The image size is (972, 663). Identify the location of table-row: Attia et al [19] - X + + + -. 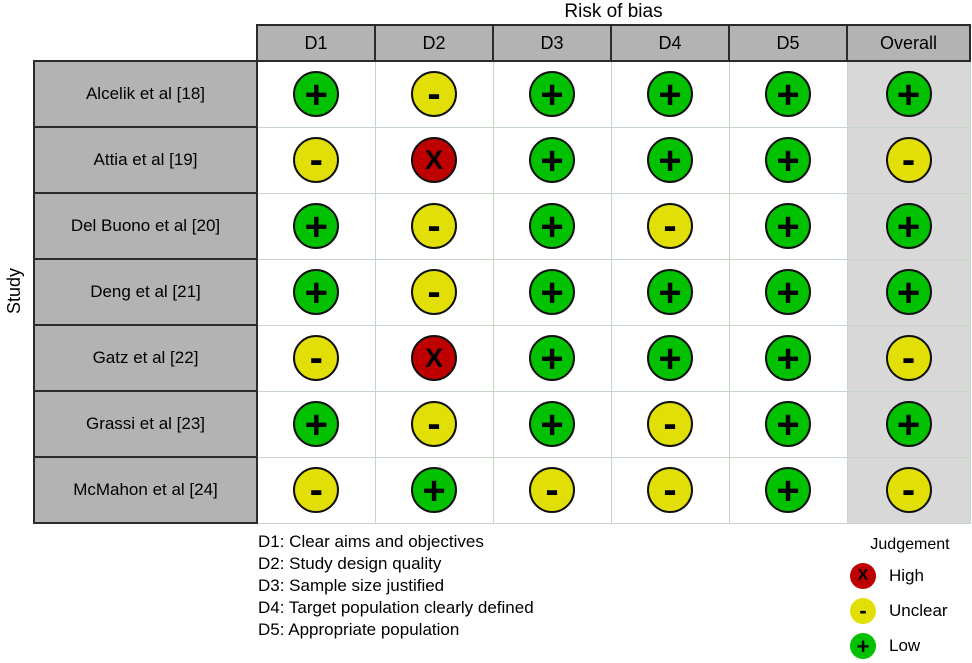
(502, 160).